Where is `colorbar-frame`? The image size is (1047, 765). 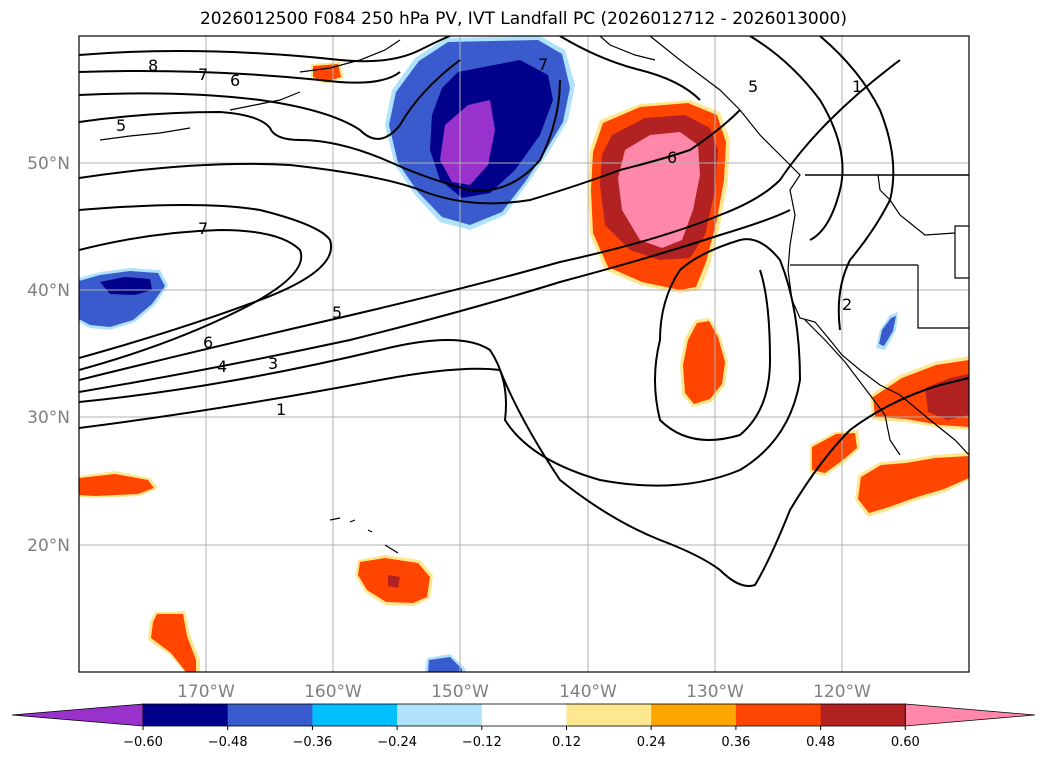 colorbar-frame is located at coordinates (524, 715).